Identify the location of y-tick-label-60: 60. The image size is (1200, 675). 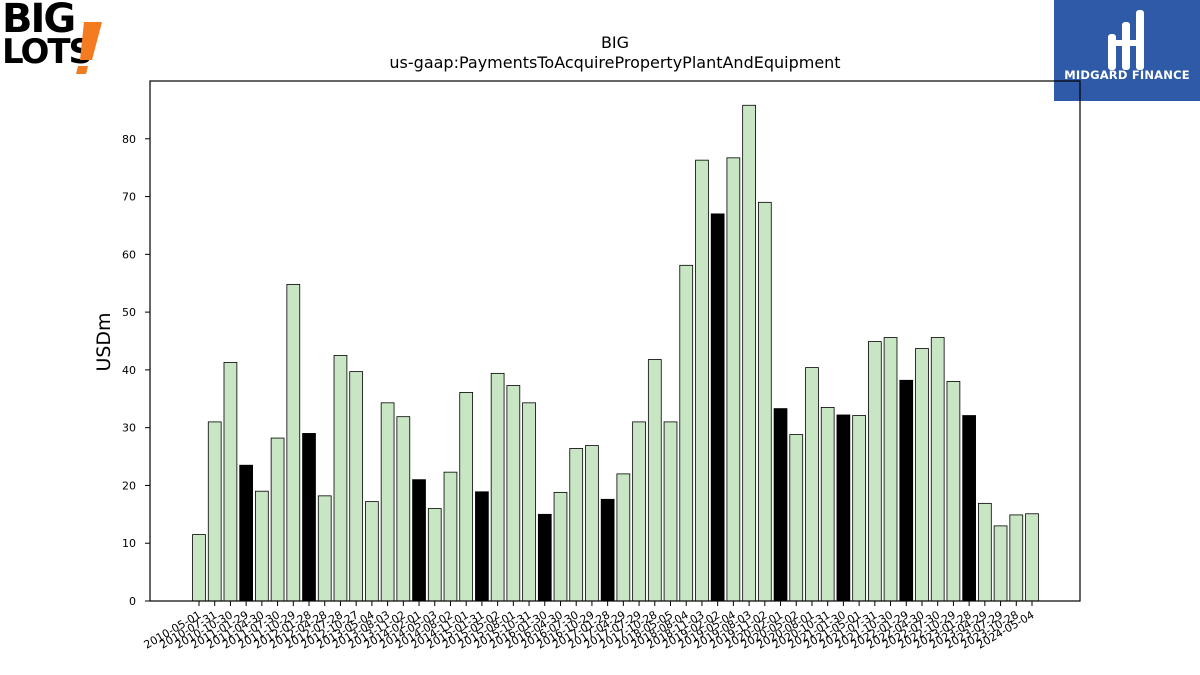
(129, 254).